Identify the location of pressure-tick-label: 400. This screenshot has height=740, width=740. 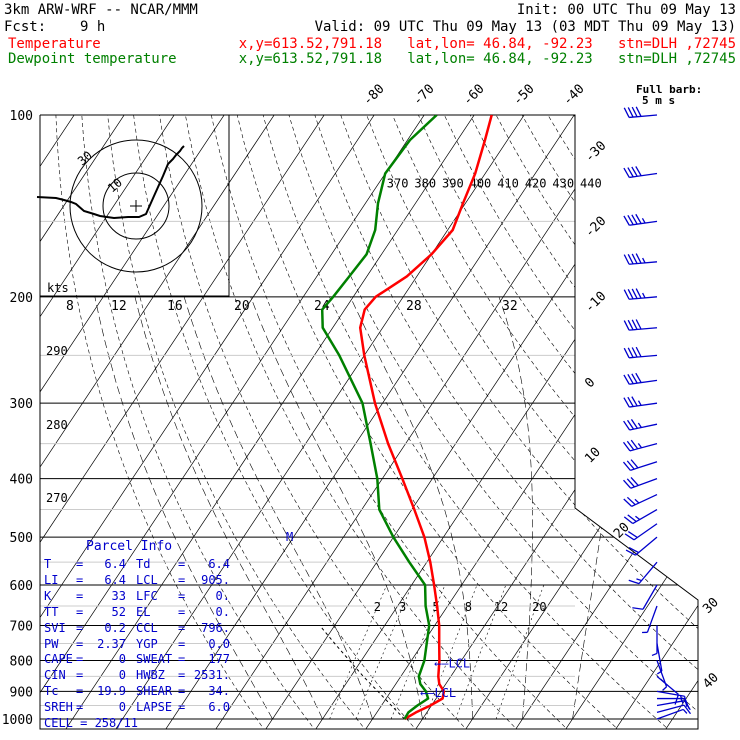
(21, 480).